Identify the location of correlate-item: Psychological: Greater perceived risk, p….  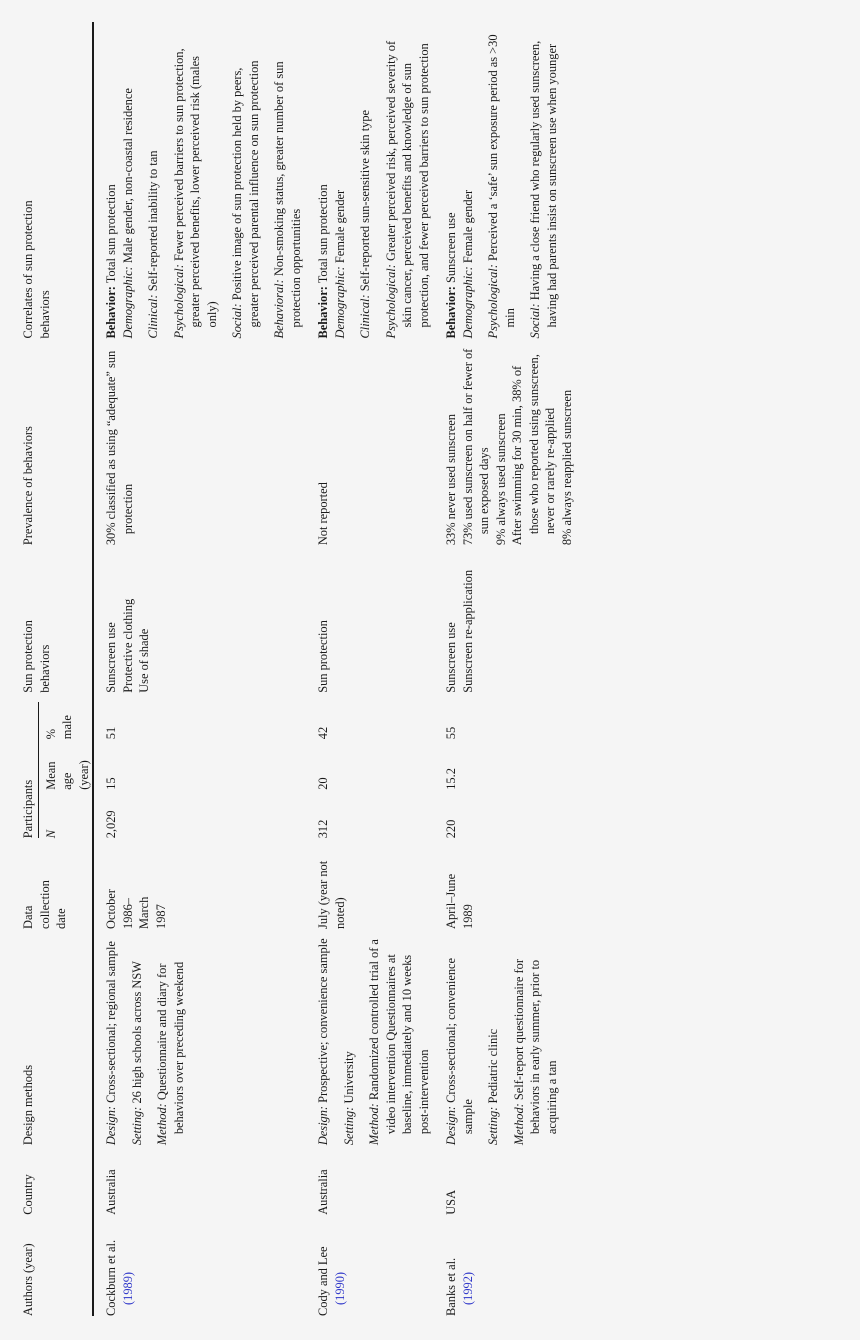
(408, 185).